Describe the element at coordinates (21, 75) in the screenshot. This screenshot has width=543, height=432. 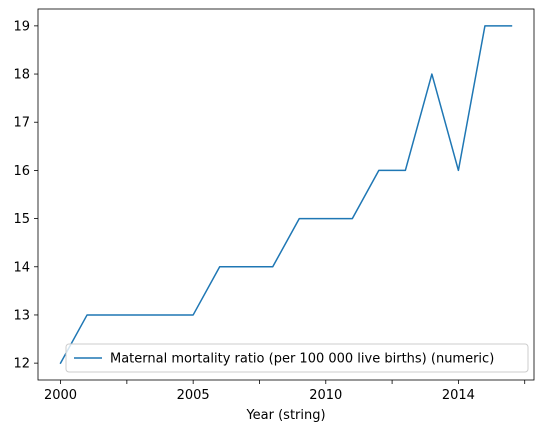
I see `y-tick-label: 18` at that location.